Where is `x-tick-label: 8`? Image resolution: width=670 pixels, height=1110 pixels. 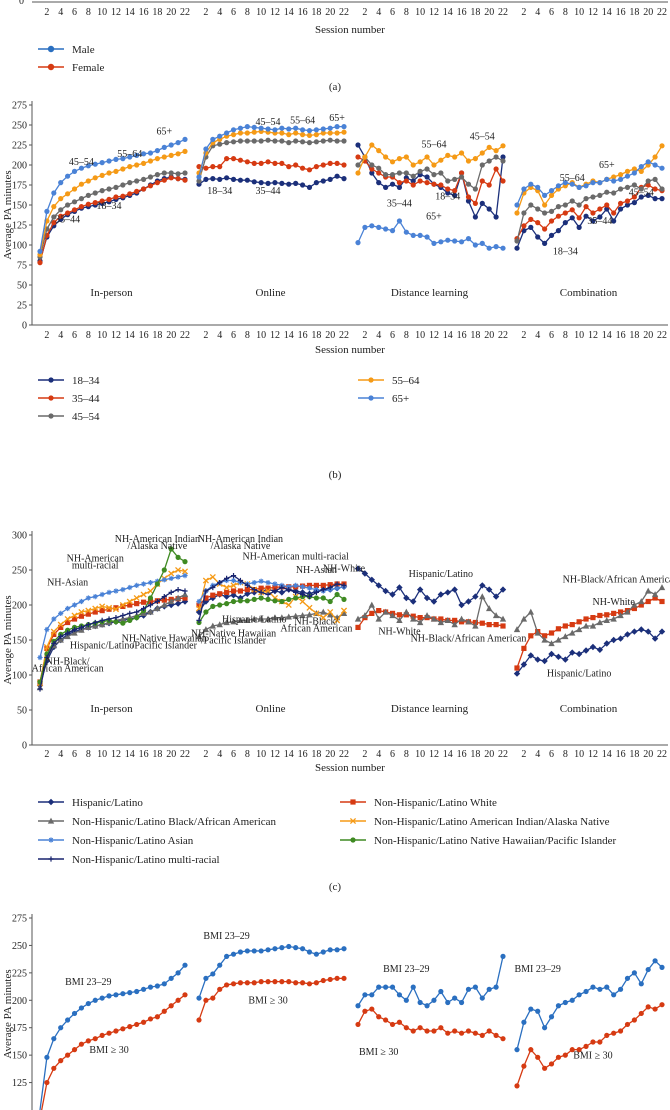
x-tick-label: 8 is located at coordinates (88, 335).